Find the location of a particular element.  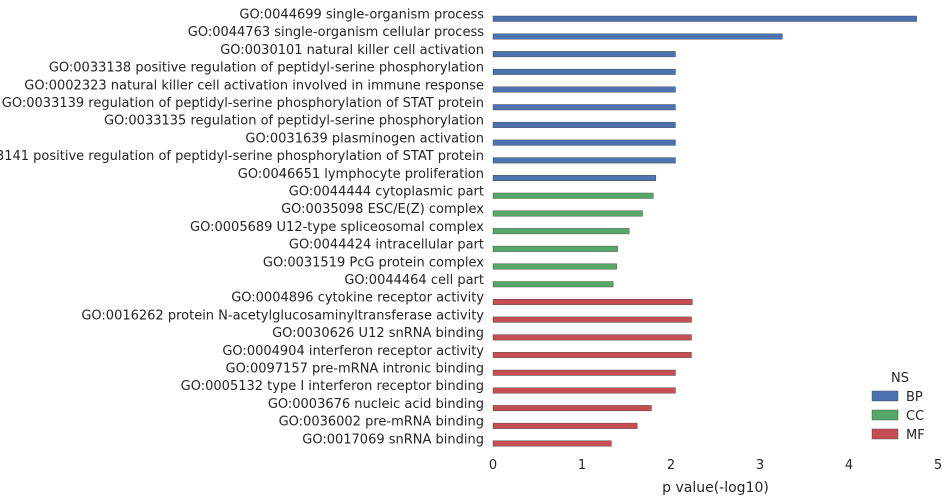

legend-label-cc: CC is located at coordinates (915, 416).